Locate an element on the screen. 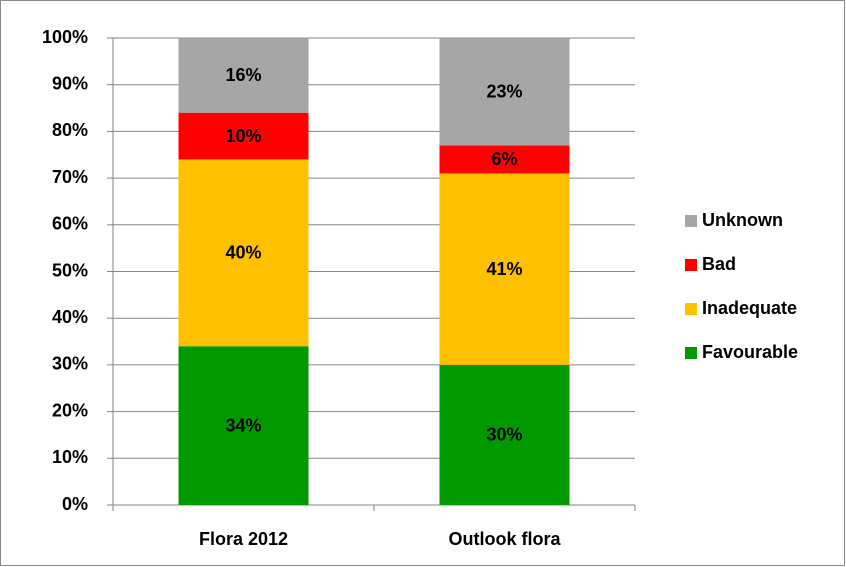 The image size is (846, 567). data-label: 30% is located at coordinates (504, 435).